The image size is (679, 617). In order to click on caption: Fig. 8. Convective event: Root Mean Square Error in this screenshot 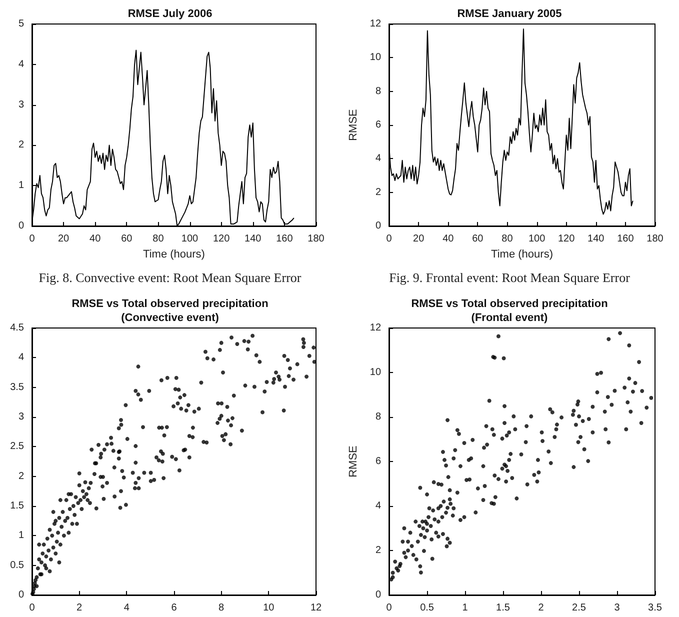, I will do `click(170, 277)`.